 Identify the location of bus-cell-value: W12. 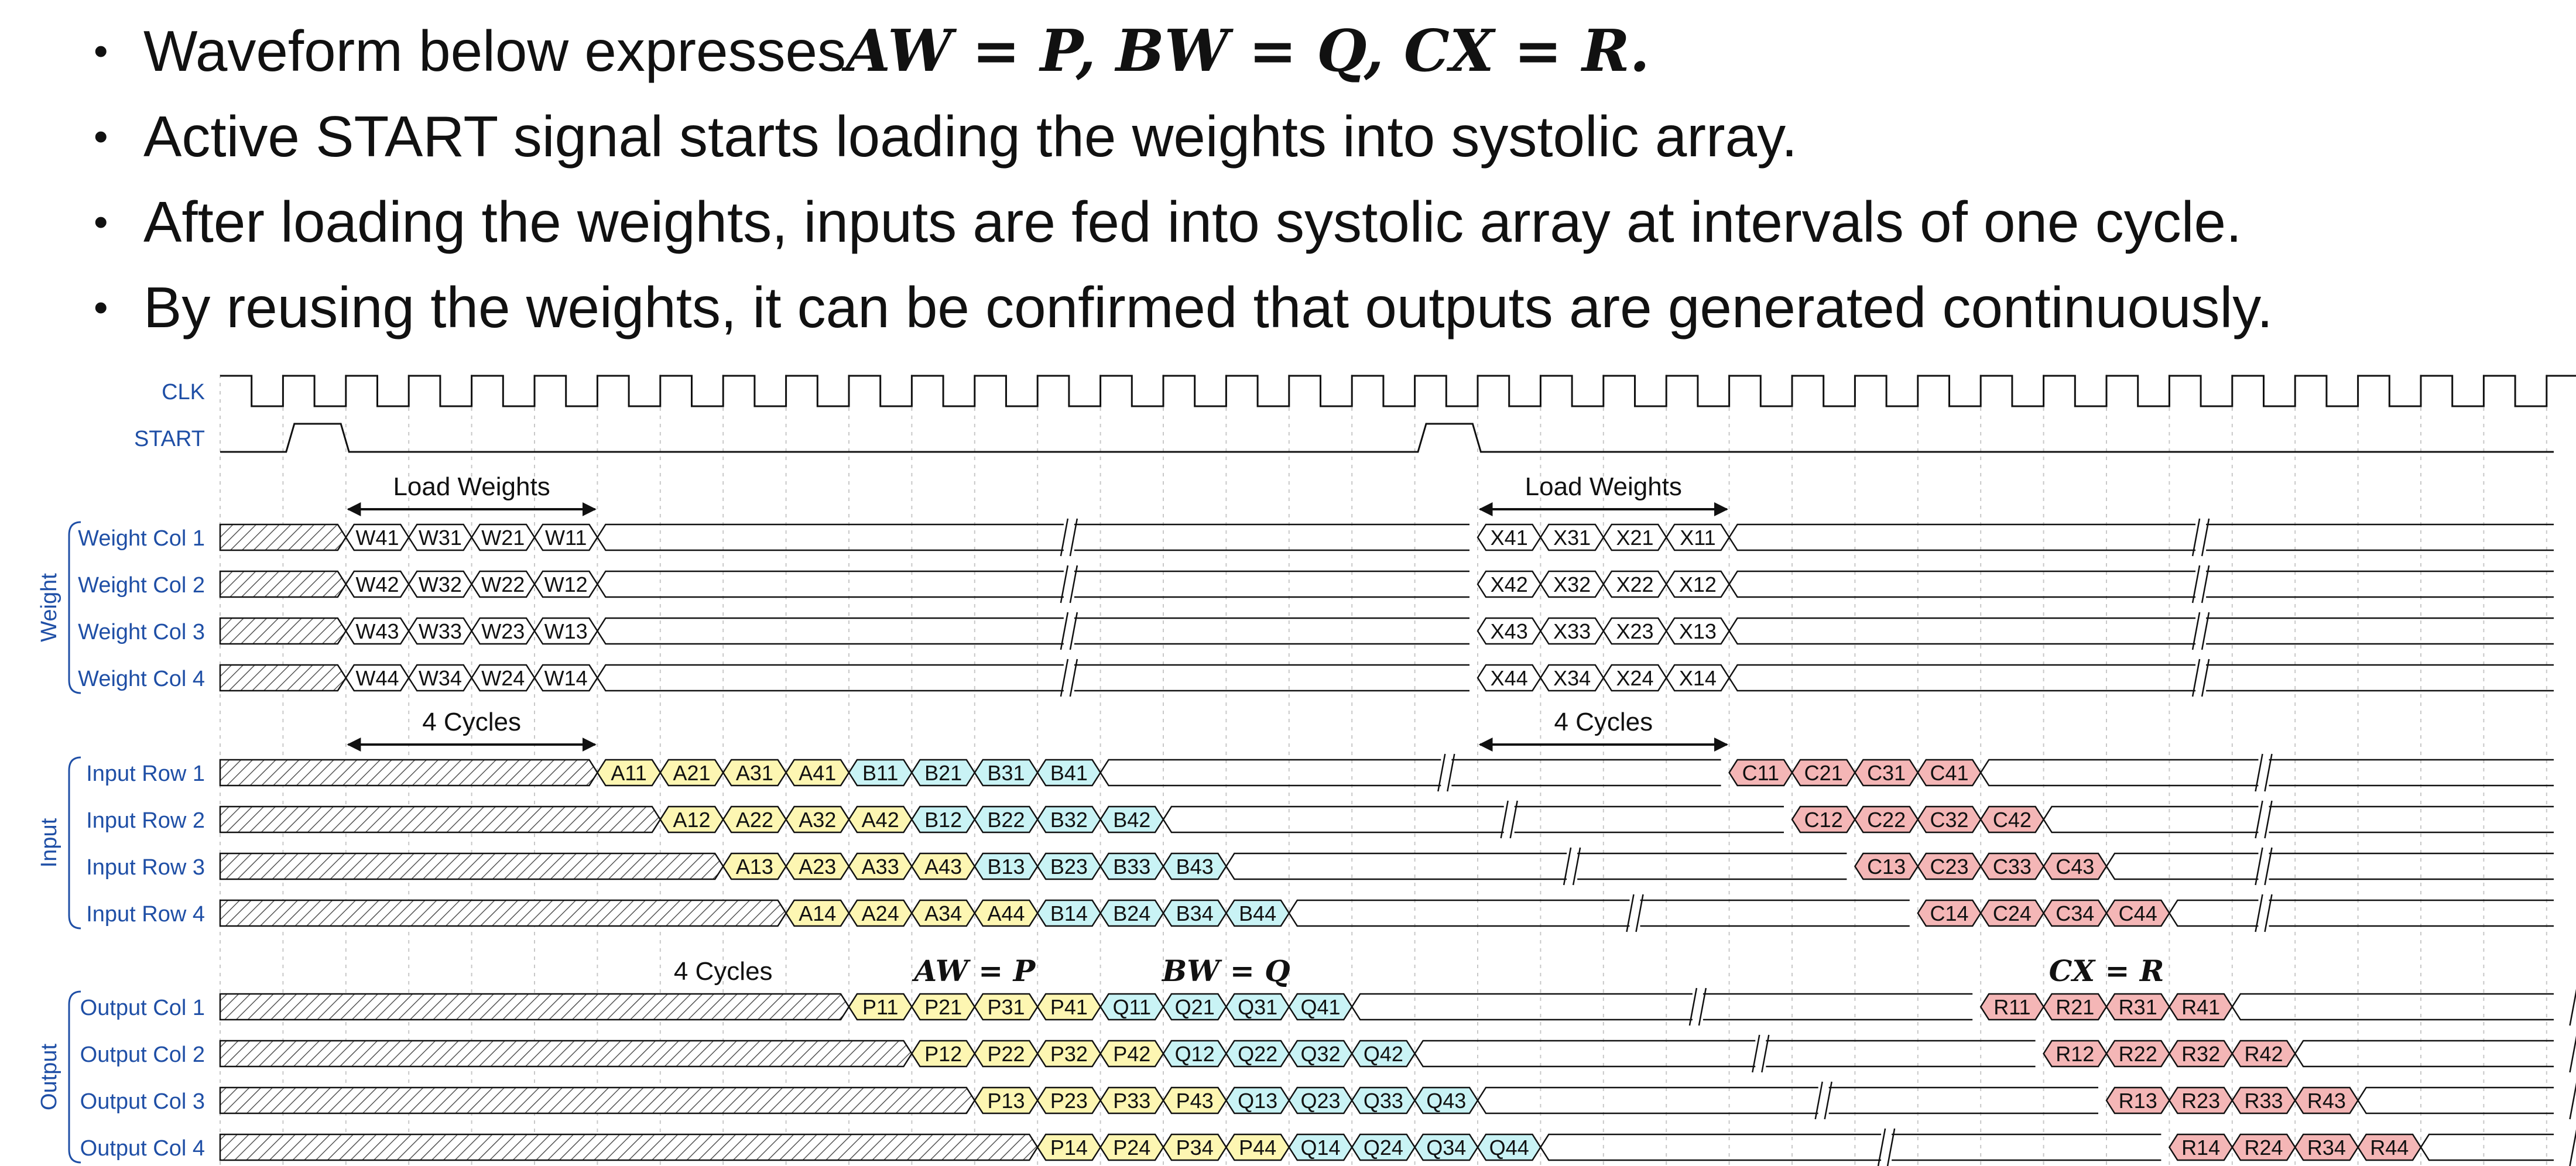
(566, 584).